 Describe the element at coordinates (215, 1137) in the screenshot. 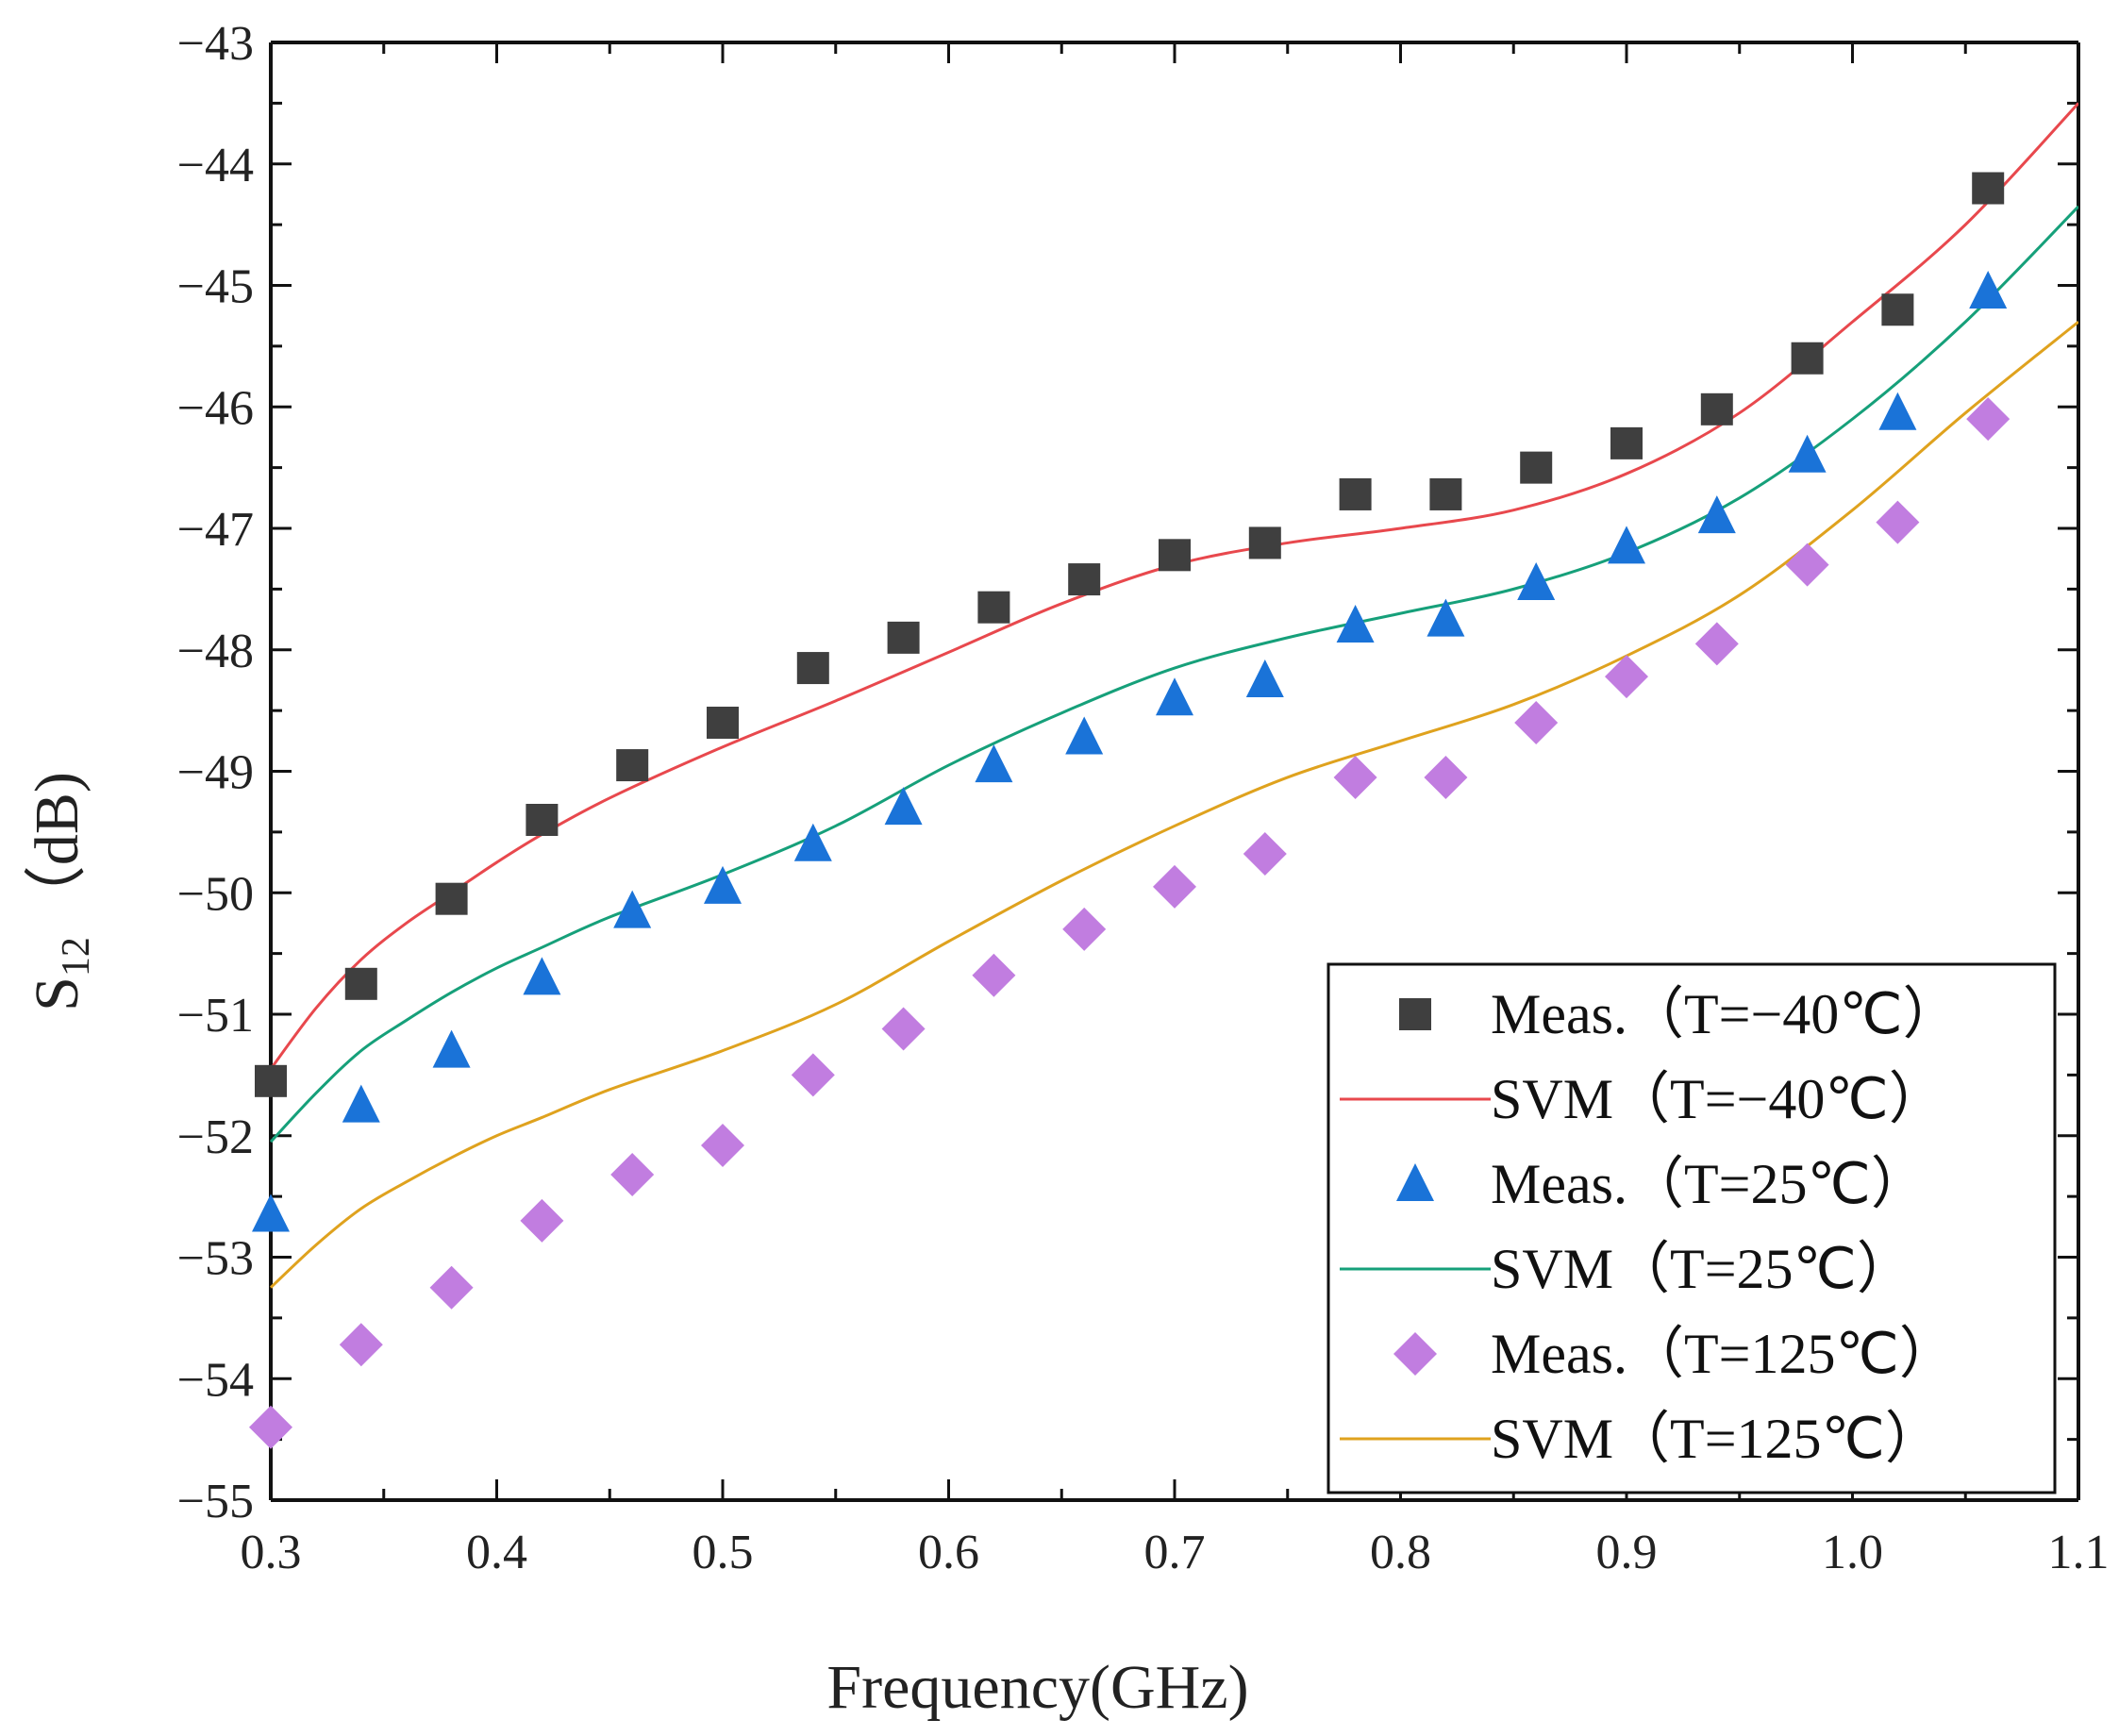

I see `y-tick-label: −52` at that location.